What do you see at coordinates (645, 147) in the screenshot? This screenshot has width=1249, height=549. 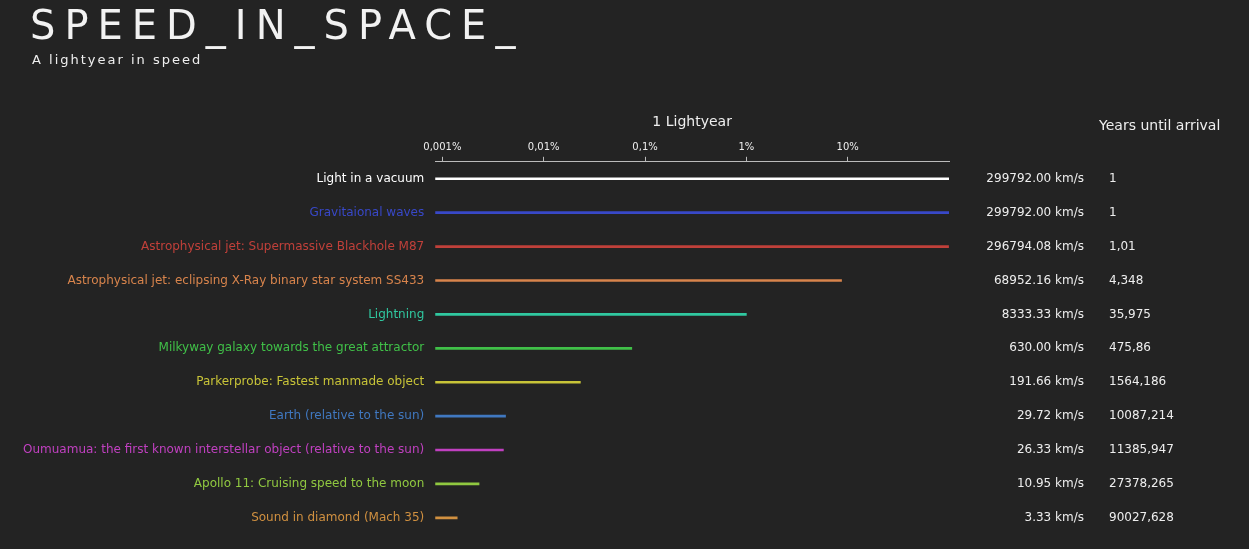 I see `x-tick-label: 0,1%` at bounding box center [645, 147].